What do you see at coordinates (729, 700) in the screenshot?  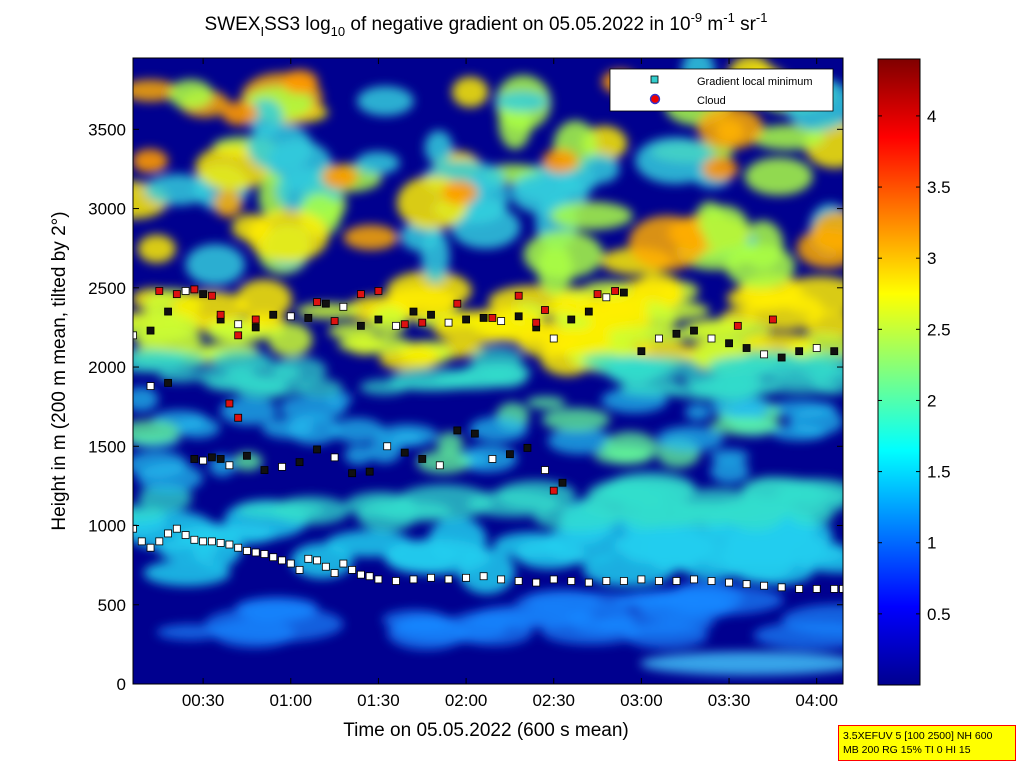 I see `x-tick-label: 03:30` at bounding box center [729, 700].